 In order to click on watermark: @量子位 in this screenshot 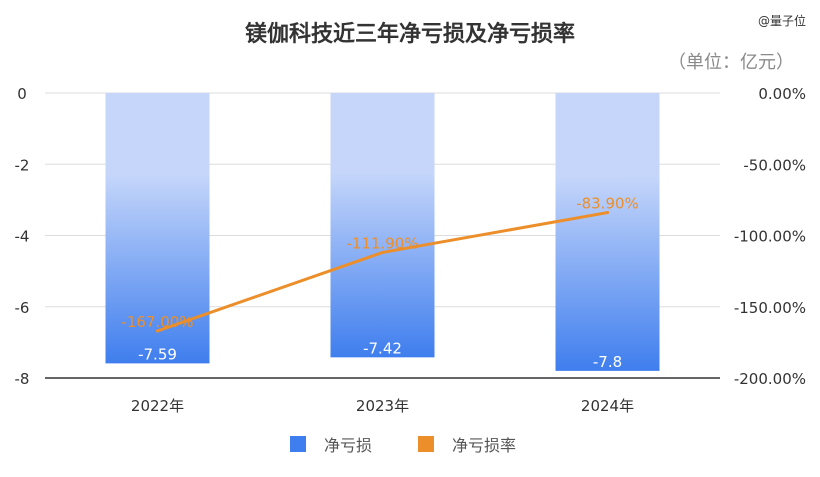, I will do `click(781, 21)`.